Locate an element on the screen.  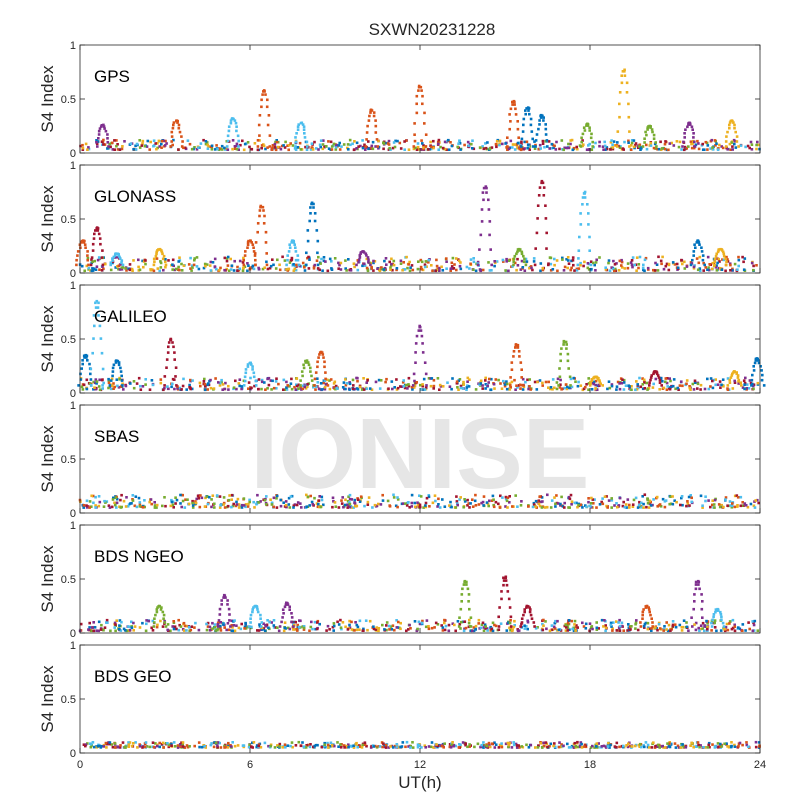
y-tick-label: 0 is located at coordinates (73, 514).